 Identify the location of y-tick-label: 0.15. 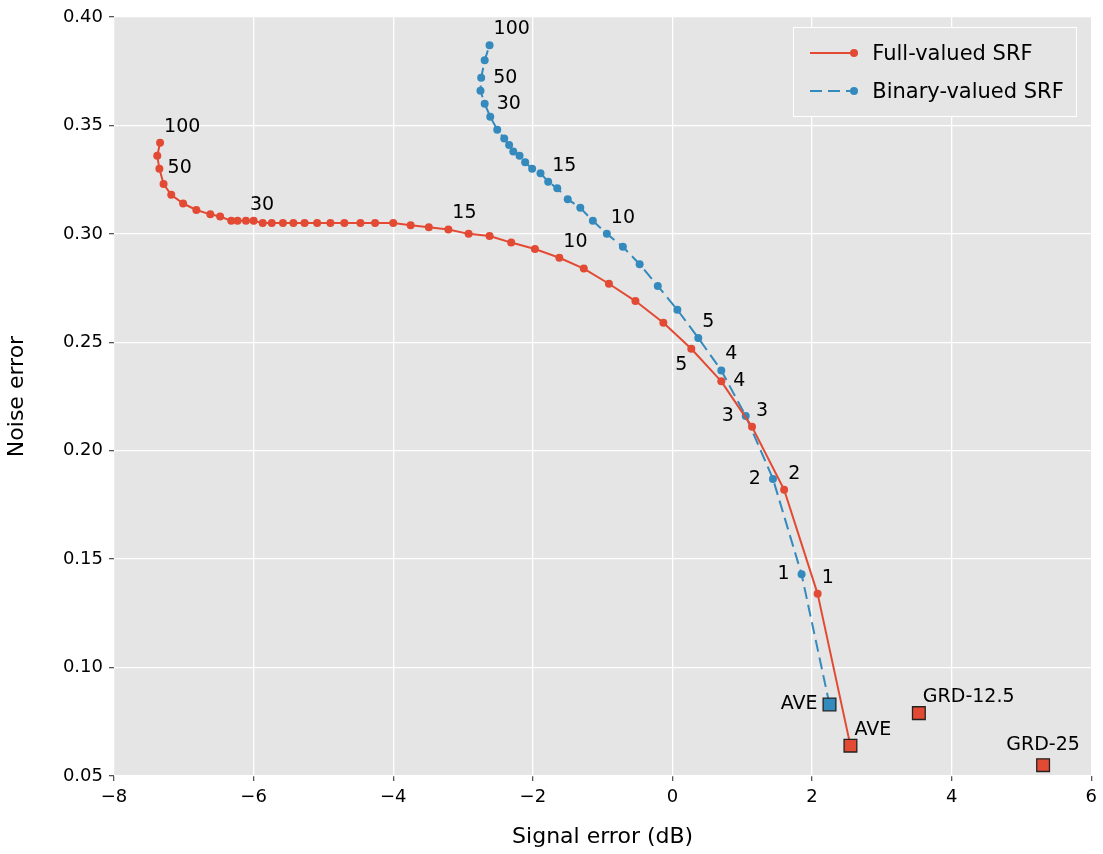
(82, 557).